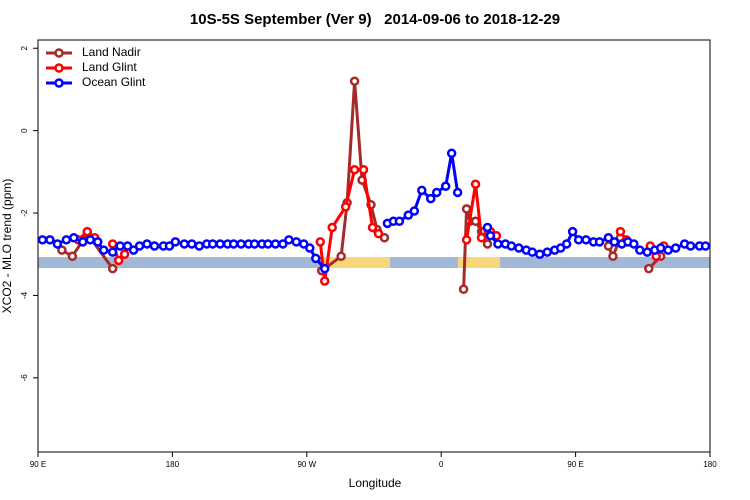 The width and height of the screenshot is (750, 500). I want to click on y-tick-label: 0, so click(24, 130).